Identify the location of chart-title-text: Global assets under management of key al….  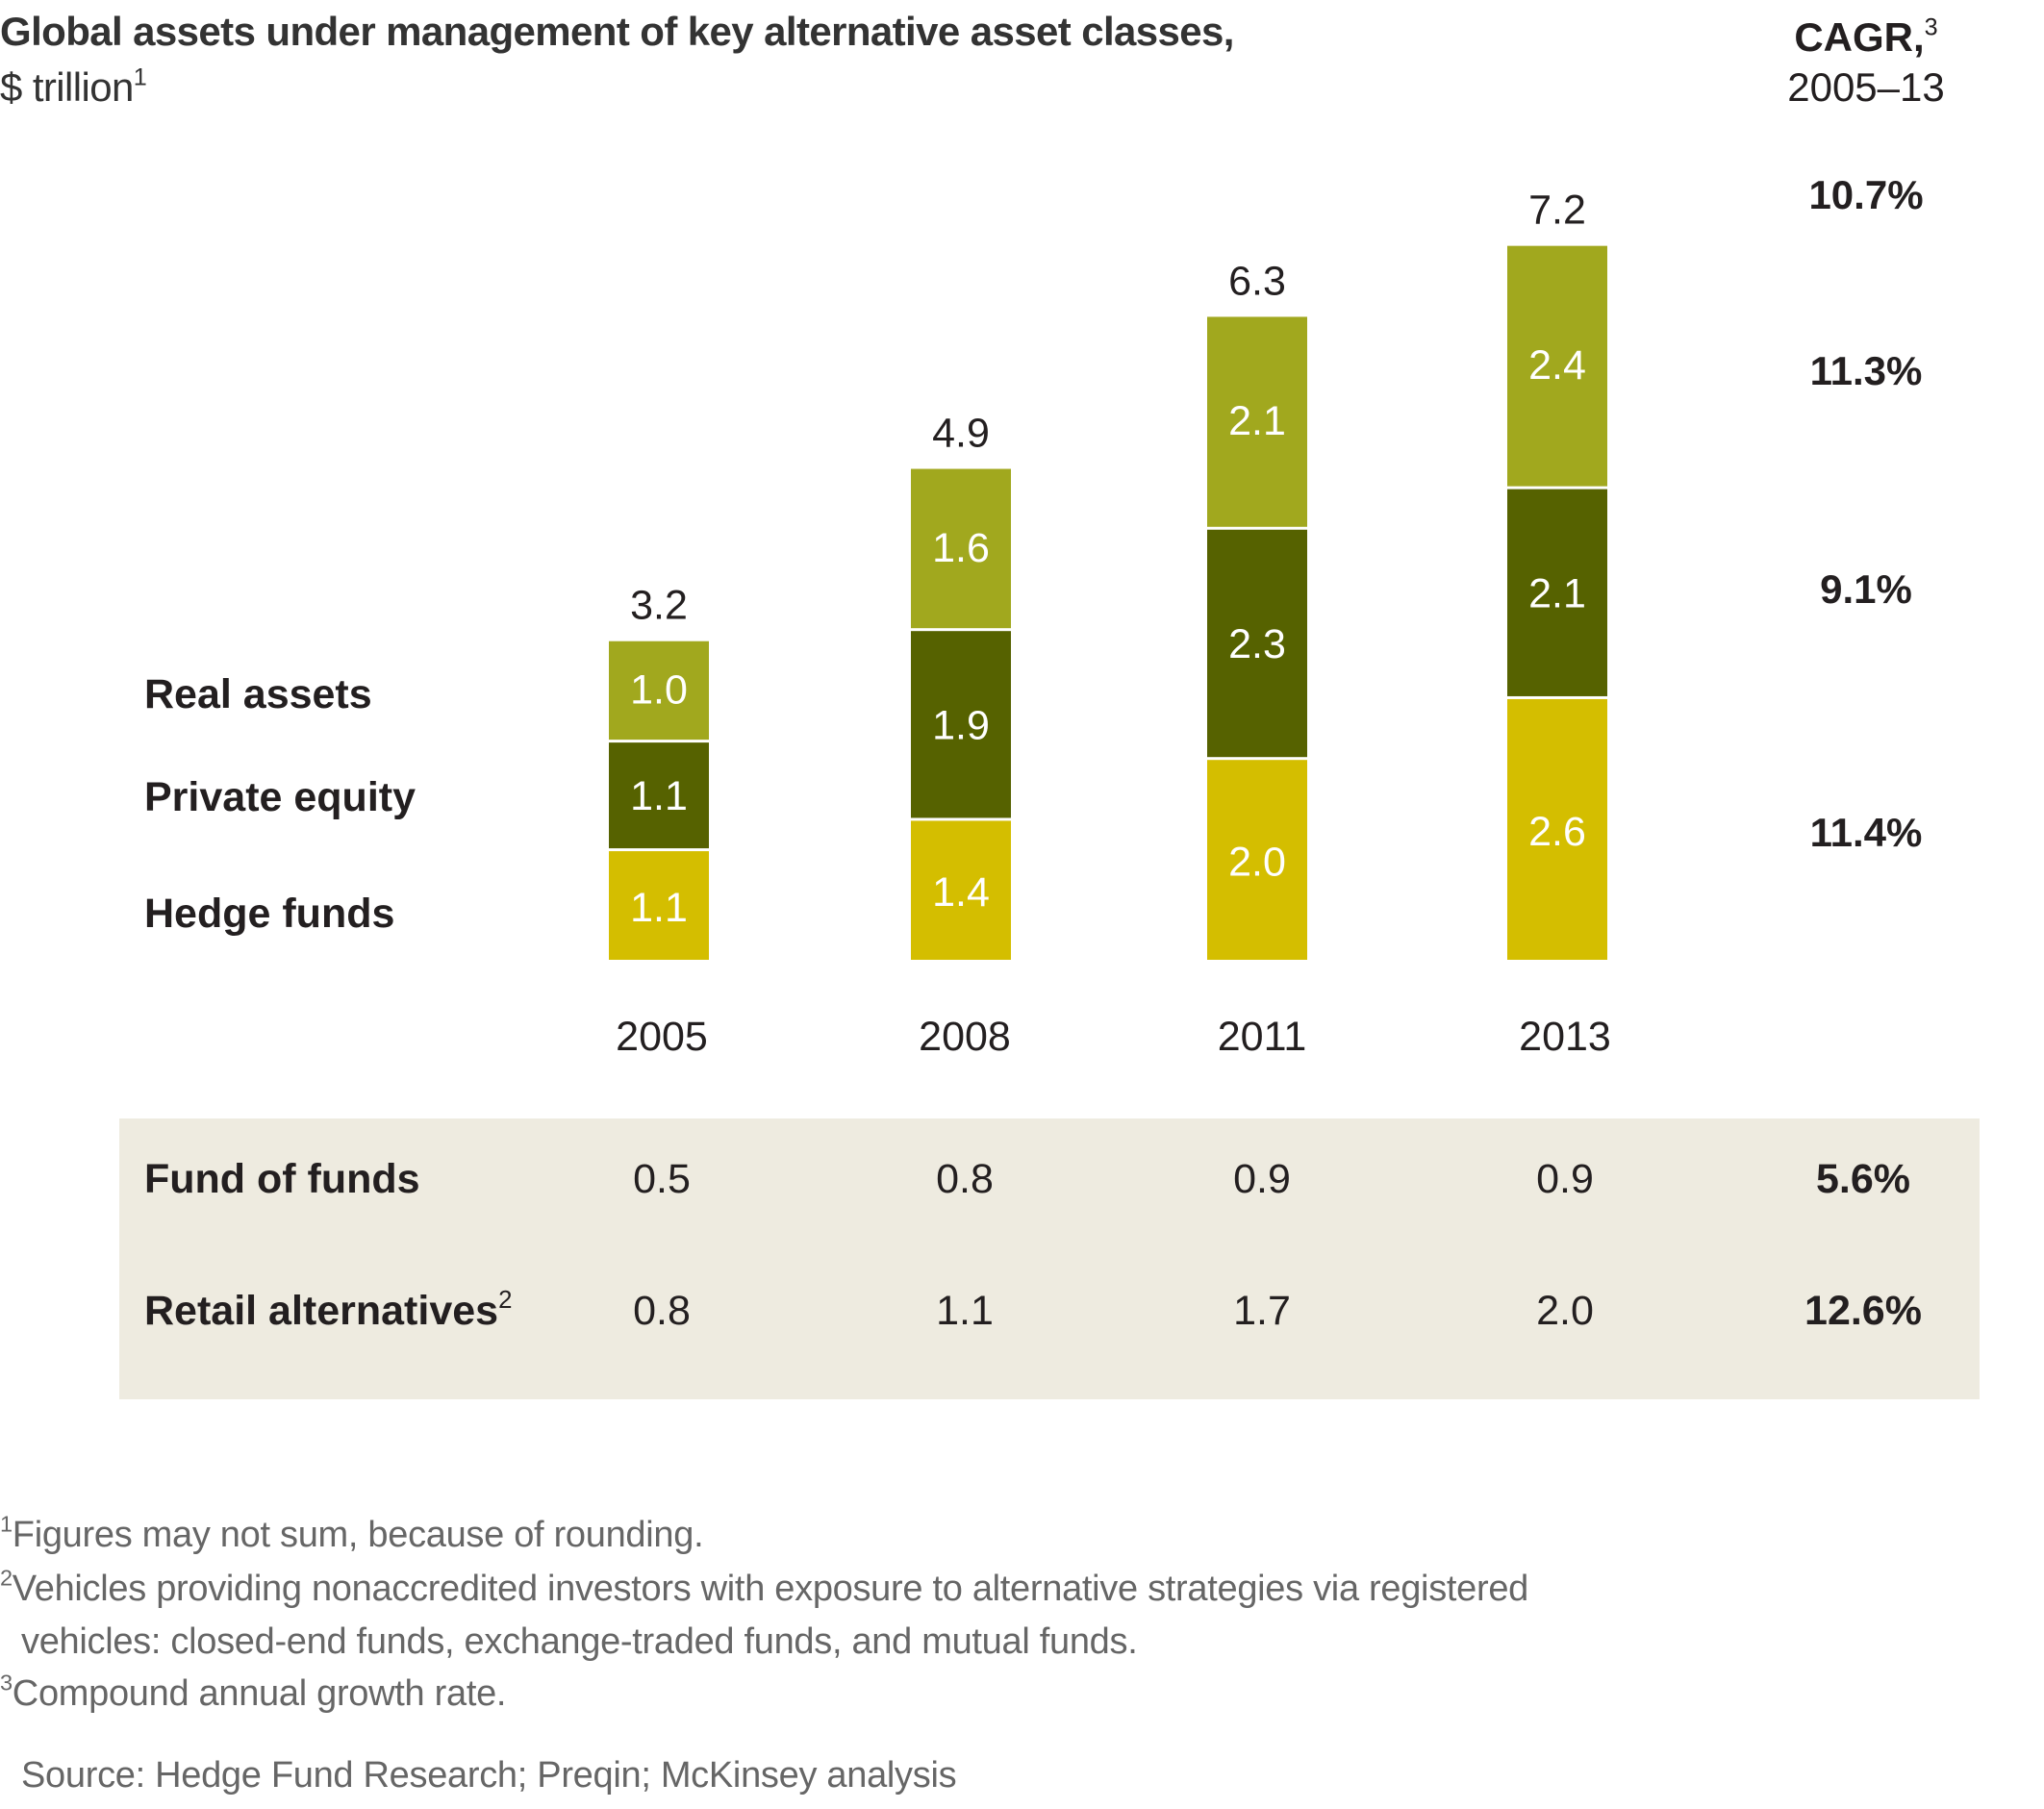
(617, 31).